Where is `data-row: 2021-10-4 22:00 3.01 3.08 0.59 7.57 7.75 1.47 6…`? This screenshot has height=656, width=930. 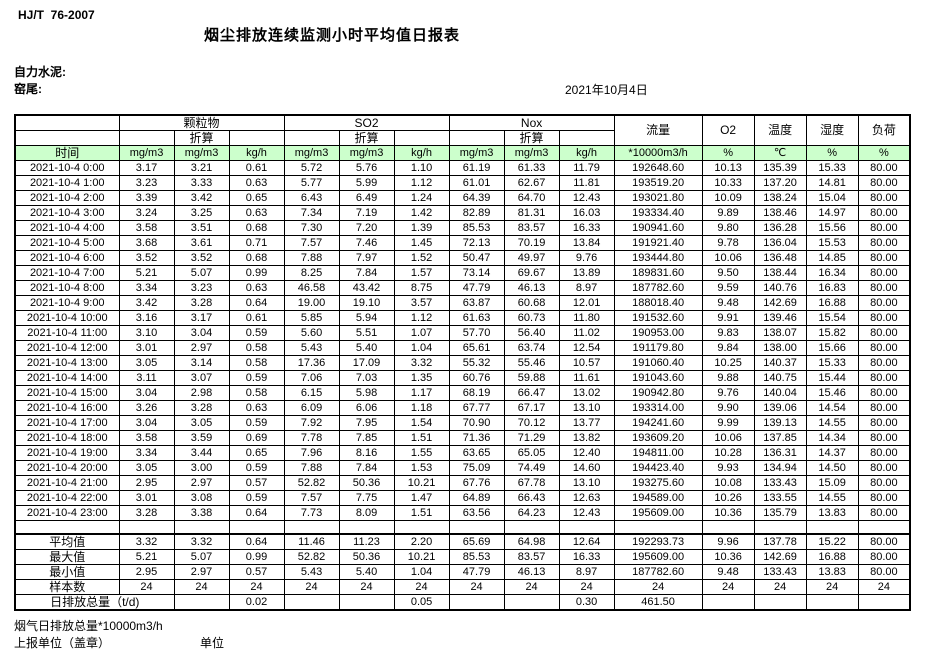 data-row: 2021-10-4 22:00 3.01 3.08 0.59 7.57 7.75 1.47 6… is located at coordinates (462, 498).